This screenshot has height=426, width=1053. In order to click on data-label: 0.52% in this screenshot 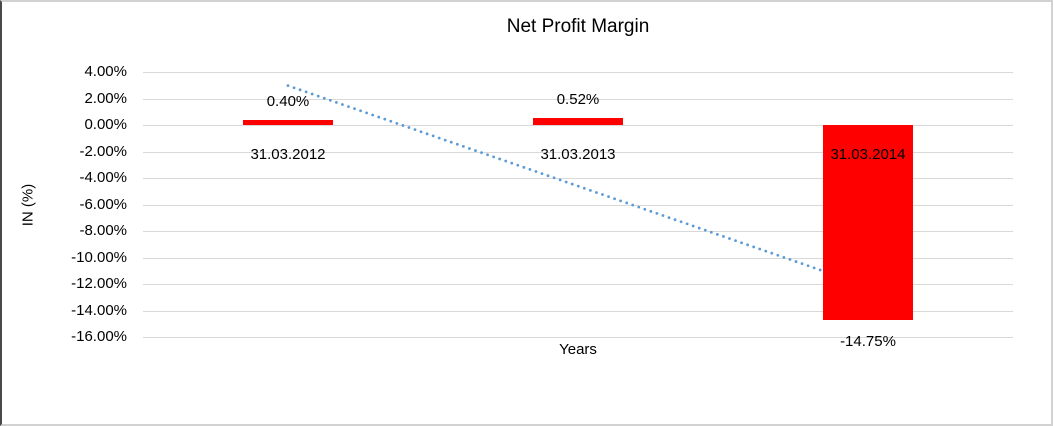, I will do `click(578, 100)`.